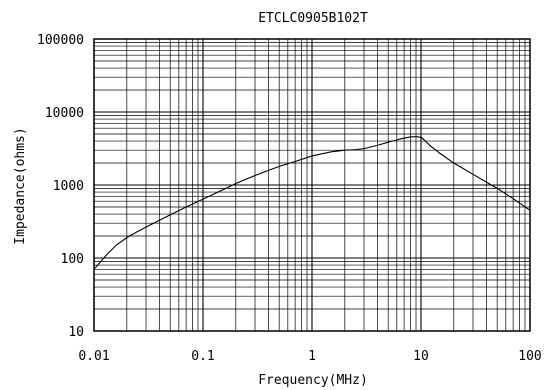 The height and width of the screenshot is (390, 544). What do you see at coordinates (313, 18) in the screenshot?
I see `chart-title: ETCLC0905B102T` at bounding box center [313, 18].